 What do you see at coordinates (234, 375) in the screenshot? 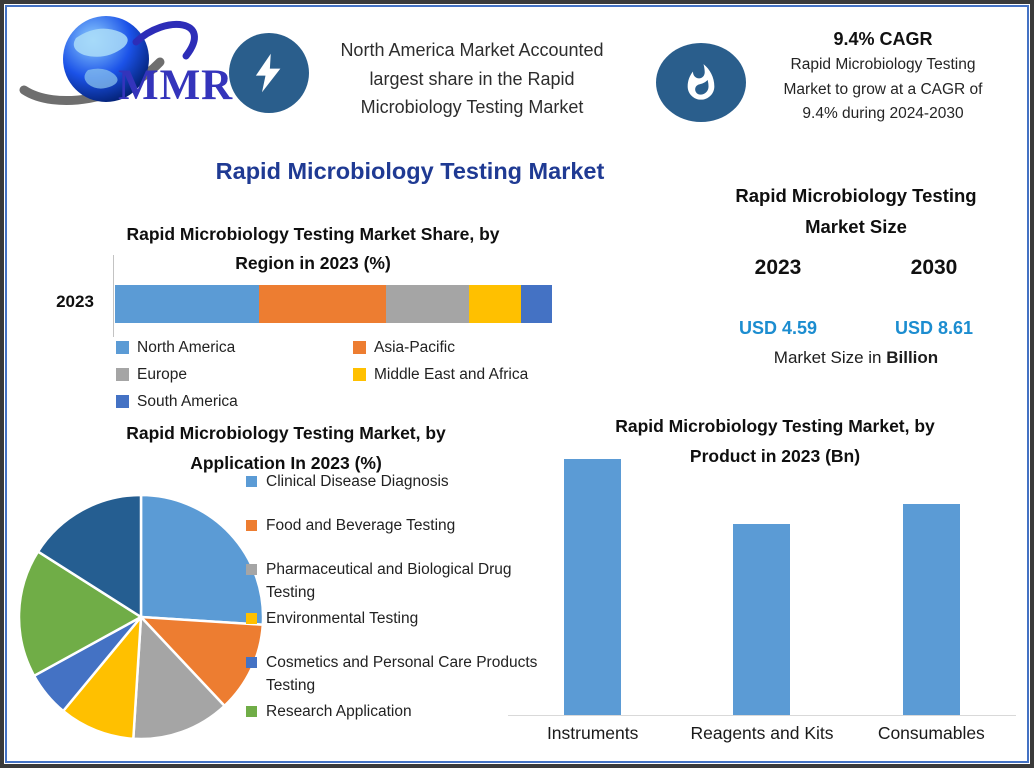
I see `legend-item-europe: Europe` at bounding box center [234, 375].